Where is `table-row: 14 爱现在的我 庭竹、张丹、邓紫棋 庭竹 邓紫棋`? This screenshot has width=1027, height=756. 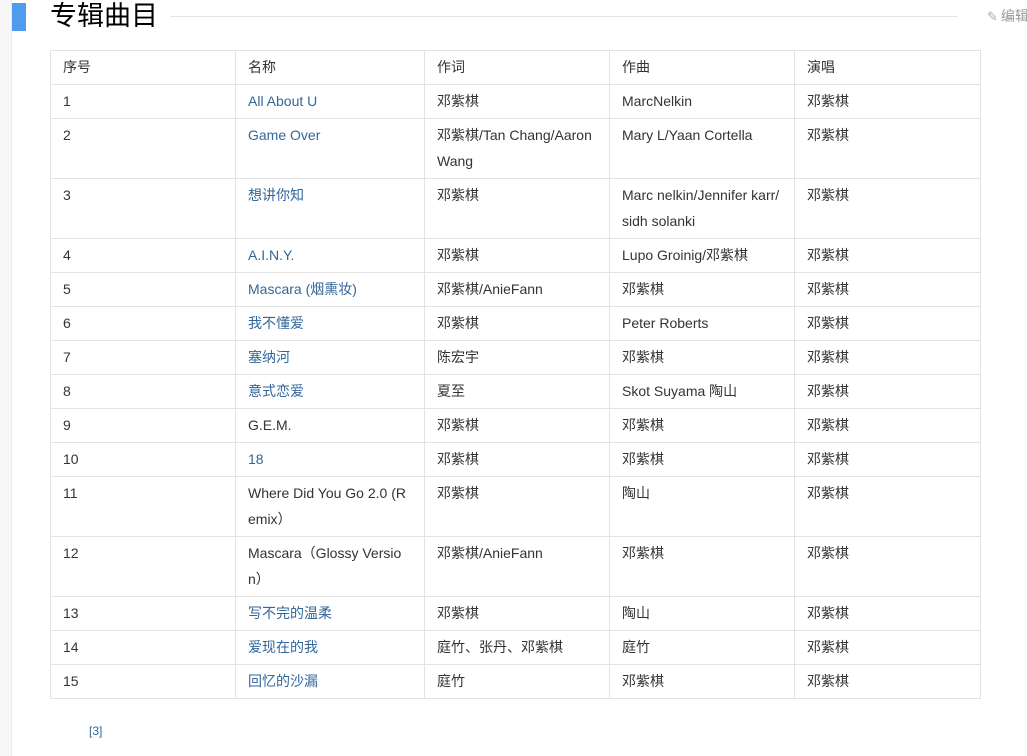
table-row: 14 爱现在的我 庭竹、张丹、邓紫棋 庭竹 邓紫棋 is located at coordinates (515, 647).